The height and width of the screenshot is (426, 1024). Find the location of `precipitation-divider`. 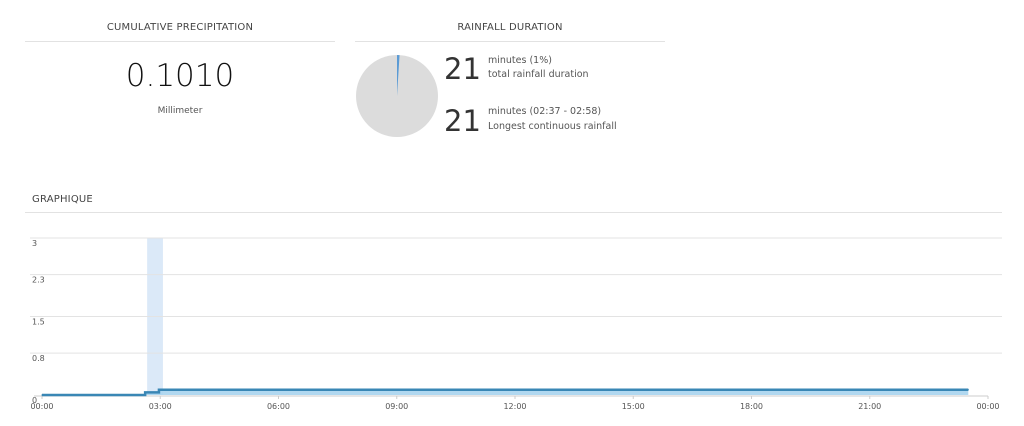

precipitation-divider is located at coordinates (180, 41).